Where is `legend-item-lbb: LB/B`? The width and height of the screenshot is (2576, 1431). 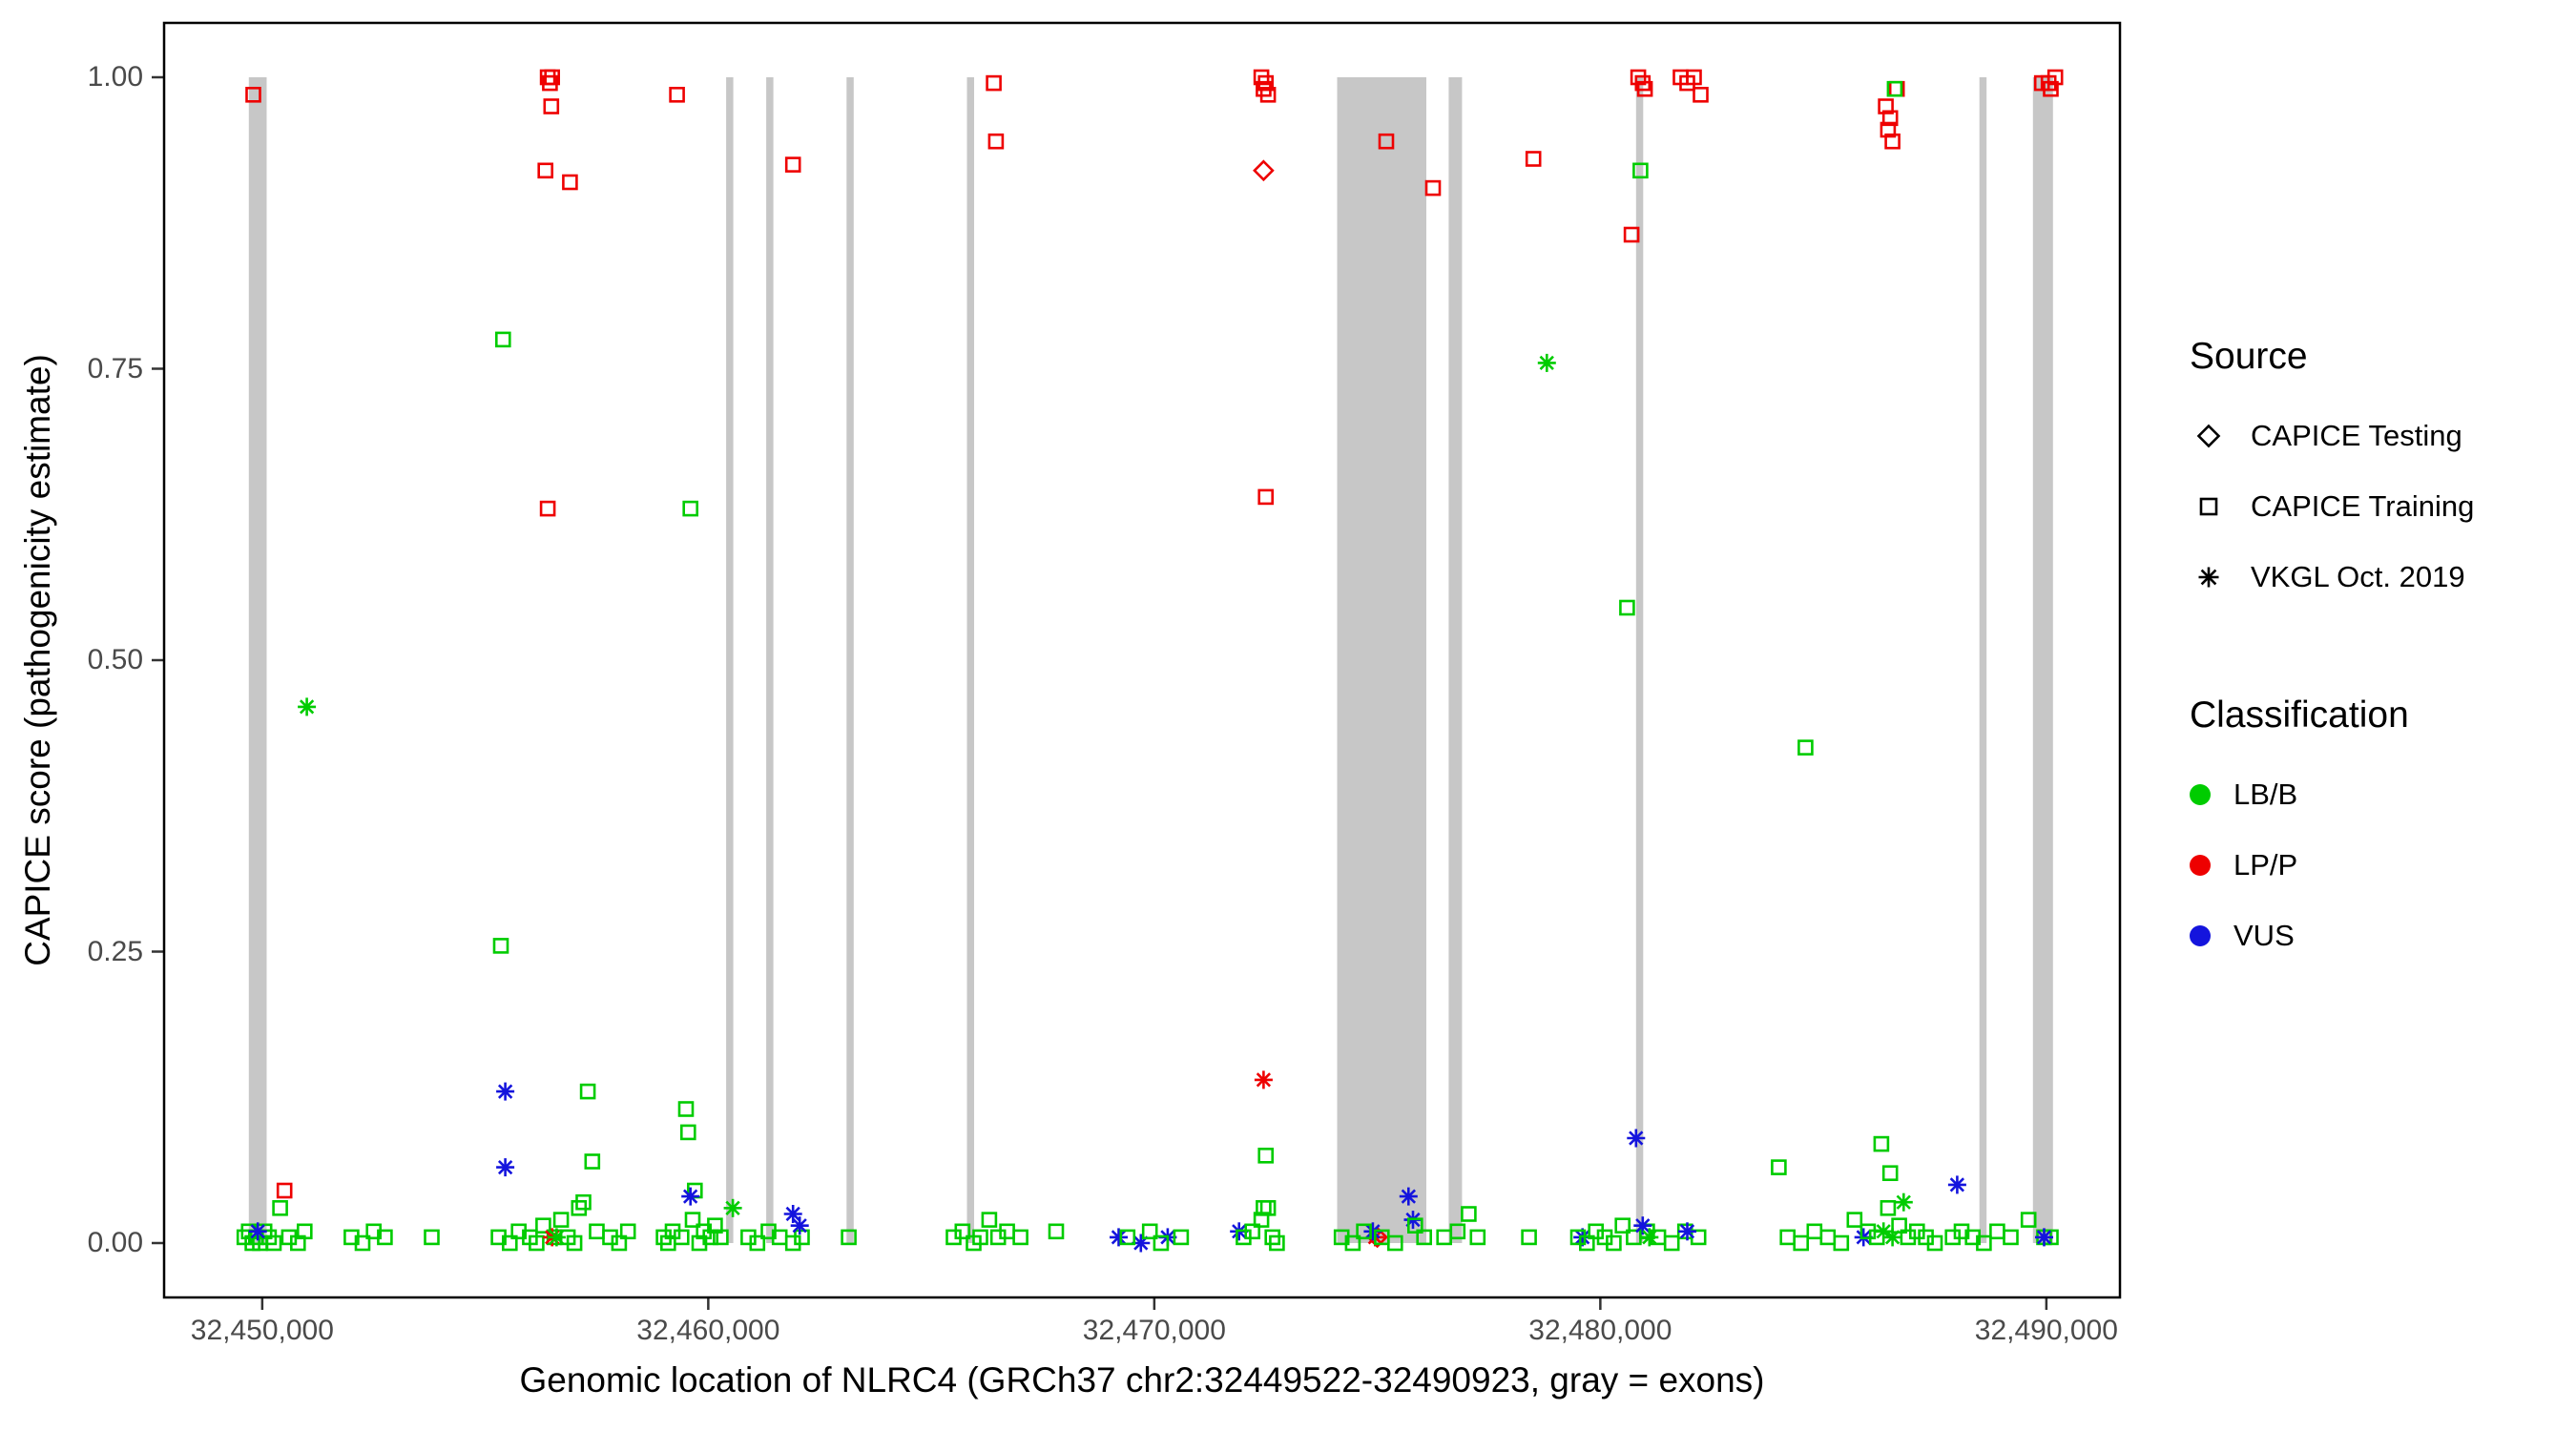
legend-item-lbb: LB/B is located at coordinates (2376, 795).